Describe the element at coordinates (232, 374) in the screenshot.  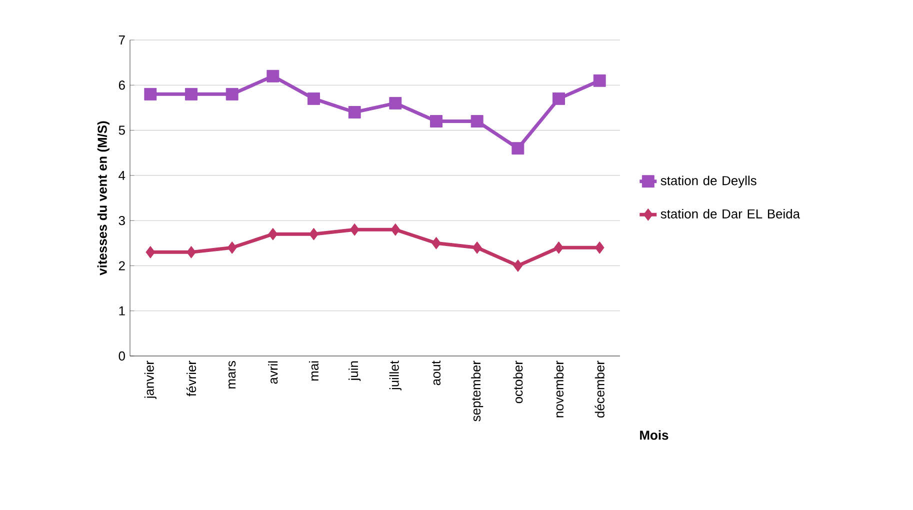
I see `x-tick-label: mars` at that location.